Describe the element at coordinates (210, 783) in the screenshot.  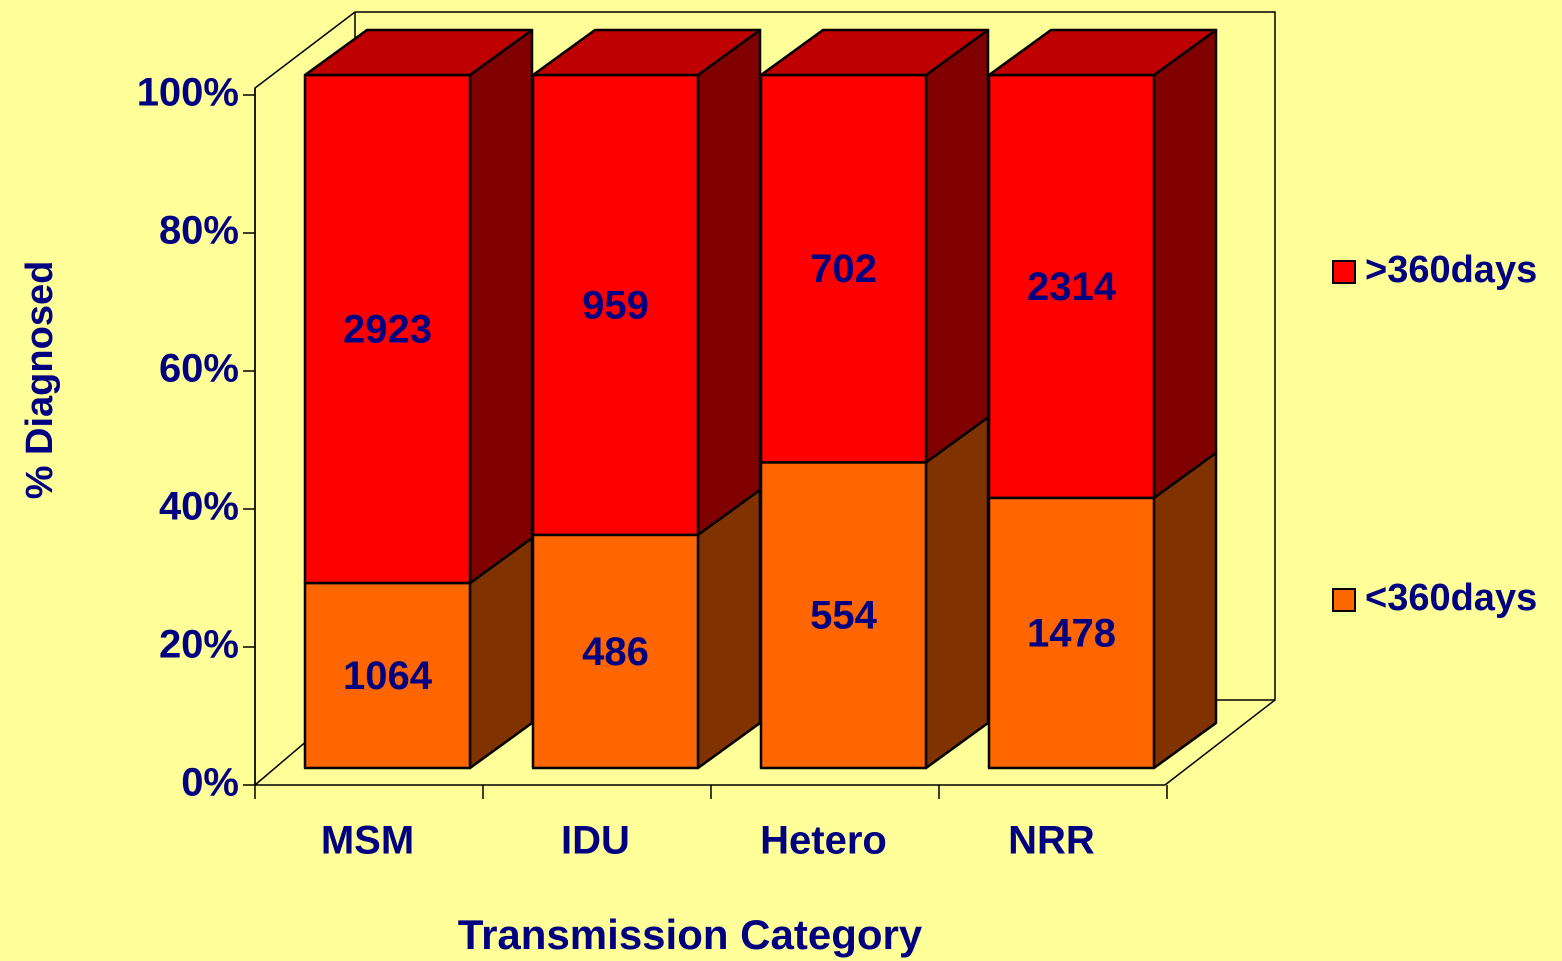
I see `y-tick-label: 0%` at that location.